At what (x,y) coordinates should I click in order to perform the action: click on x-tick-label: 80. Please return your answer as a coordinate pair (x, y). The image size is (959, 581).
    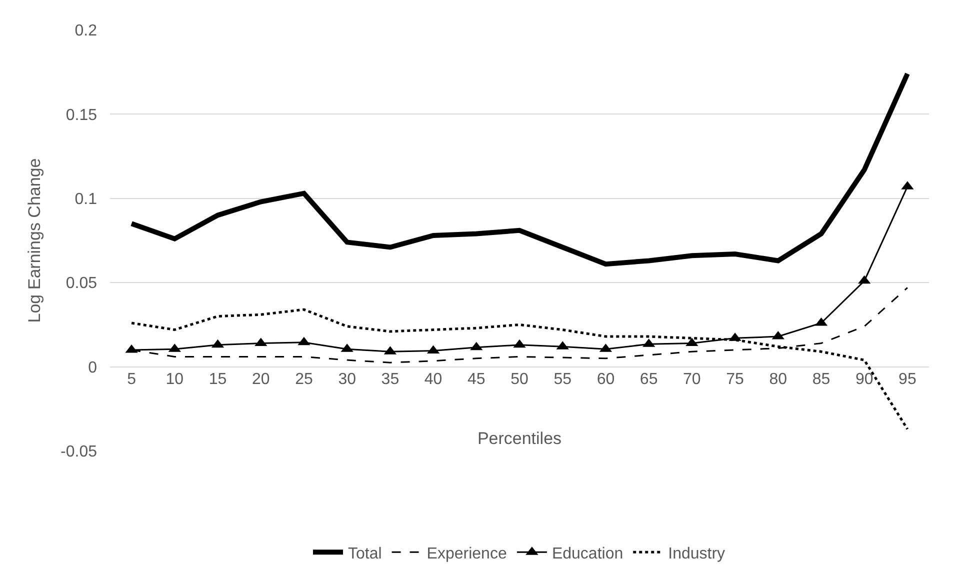
    Looking at the image, I should click on (778, 379).